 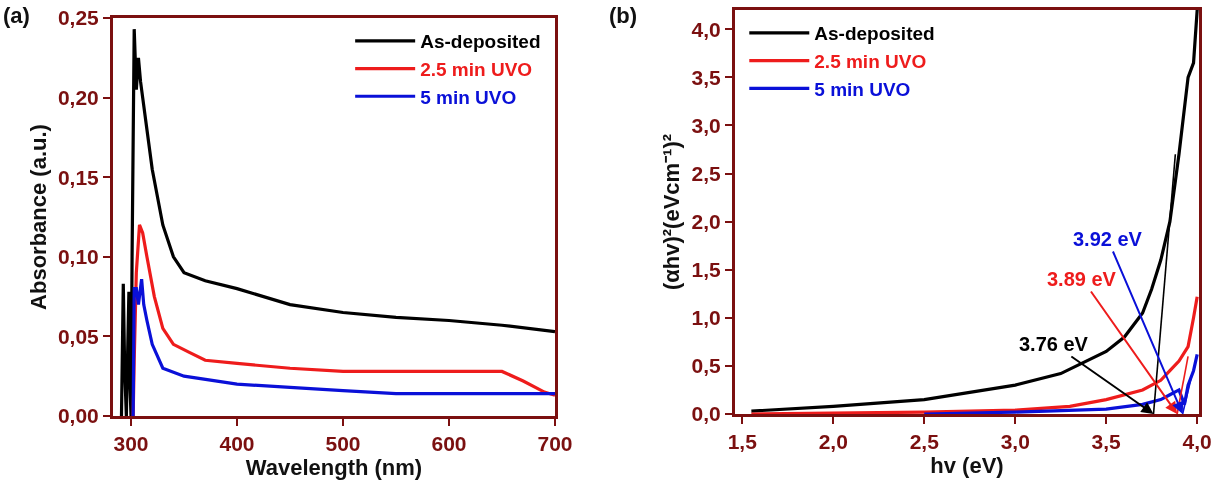 I want to click on annotation: 3.92 eV, so click(x=1108, y=239).